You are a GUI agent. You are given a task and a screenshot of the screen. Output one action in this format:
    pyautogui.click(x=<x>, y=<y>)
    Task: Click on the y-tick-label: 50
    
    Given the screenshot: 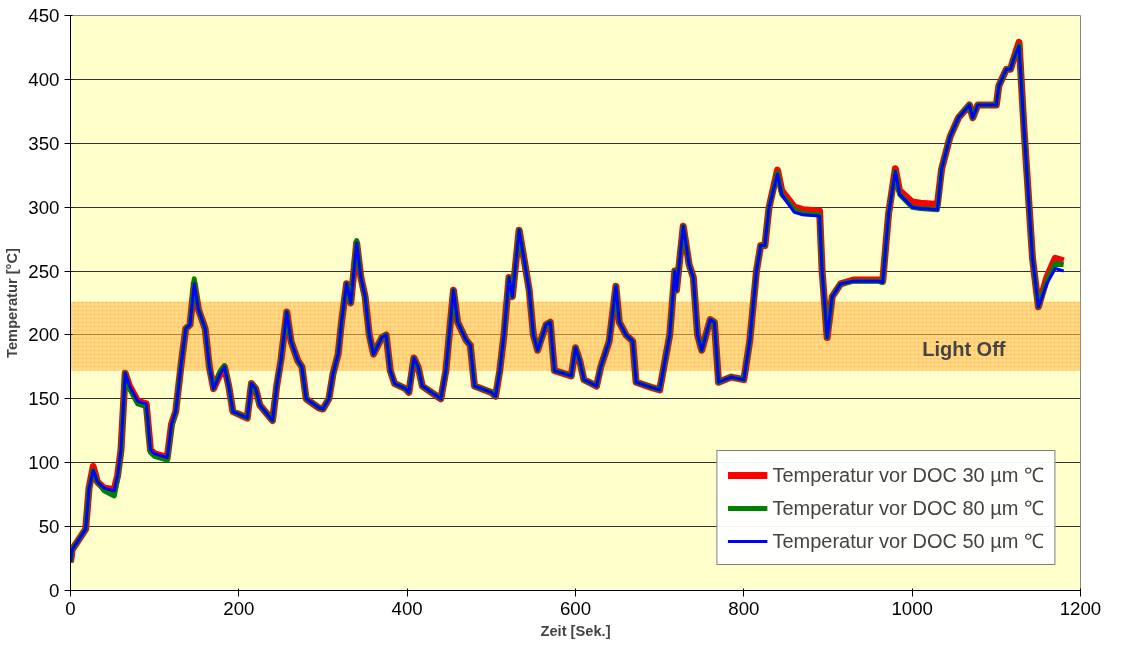 What is the action you would take?
    pyautogui.click(x=49, y=527)
    